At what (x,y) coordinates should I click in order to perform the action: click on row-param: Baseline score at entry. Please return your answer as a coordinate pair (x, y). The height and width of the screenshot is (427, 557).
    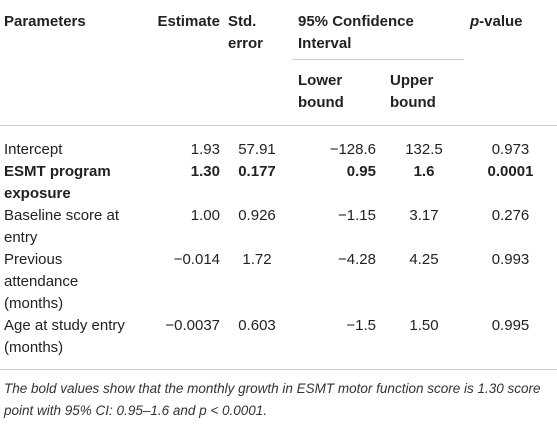
    Looking at the image, I should click on (70, 227).